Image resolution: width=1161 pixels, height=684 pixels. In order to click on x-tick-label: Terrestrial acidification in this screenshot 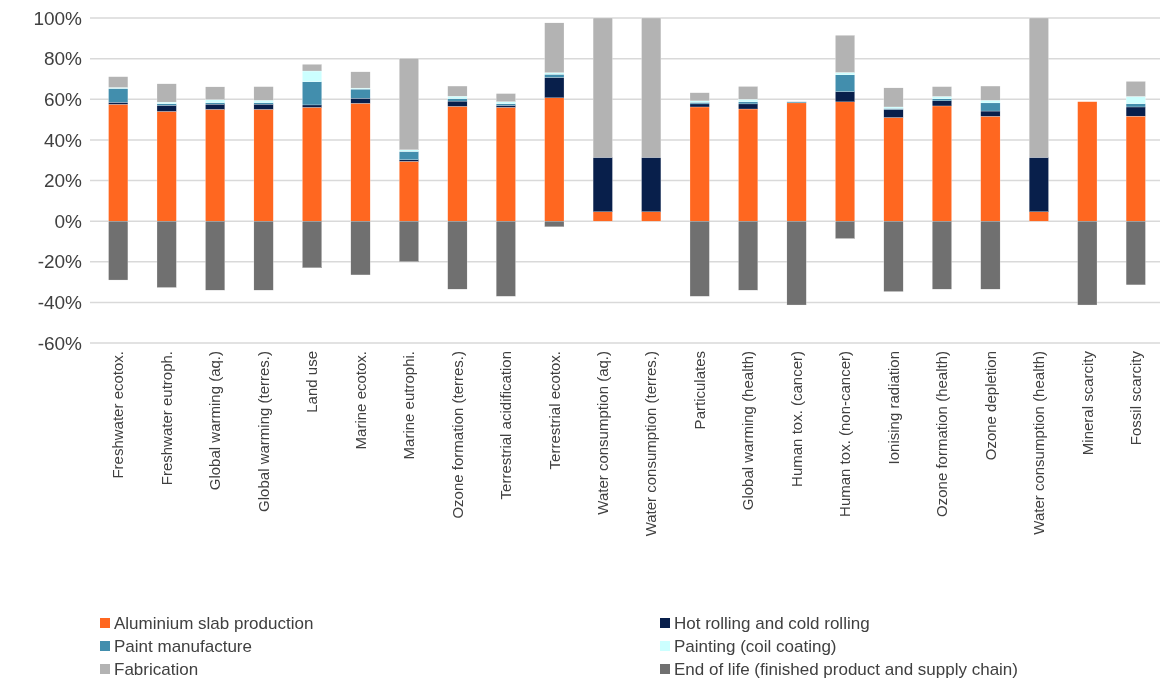, I will do `click(506, 425)`.